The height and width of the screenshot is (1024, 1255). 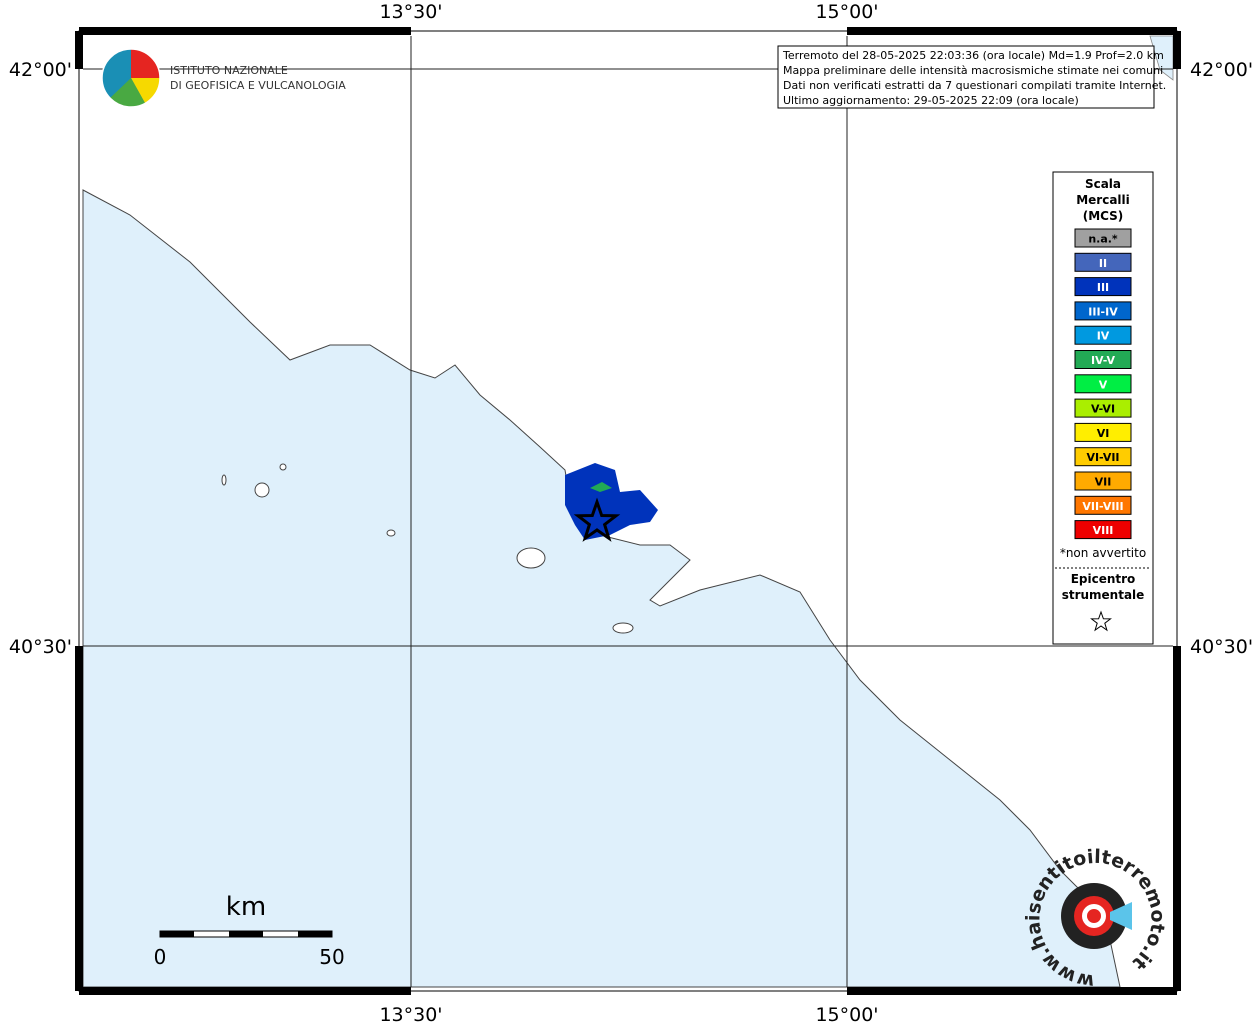 I want to click on legend-epicenter: Epicentro, so click(x=1103, y=579).